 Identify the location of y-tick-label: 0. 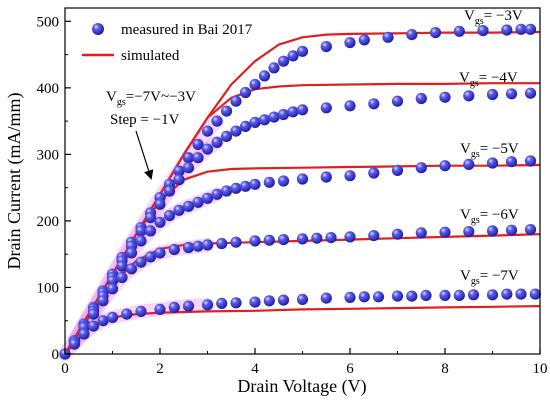
(56, 355).